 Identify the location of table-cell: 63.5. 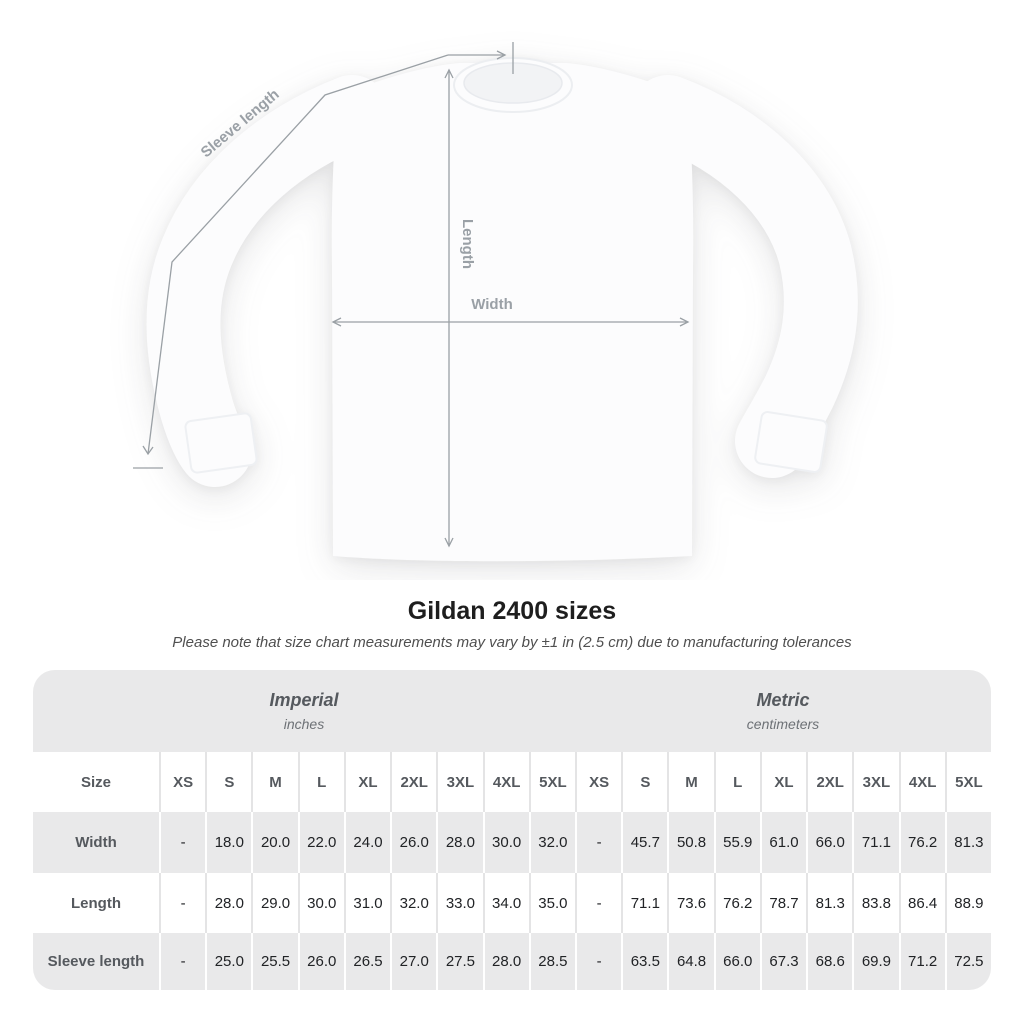
(644, 961).